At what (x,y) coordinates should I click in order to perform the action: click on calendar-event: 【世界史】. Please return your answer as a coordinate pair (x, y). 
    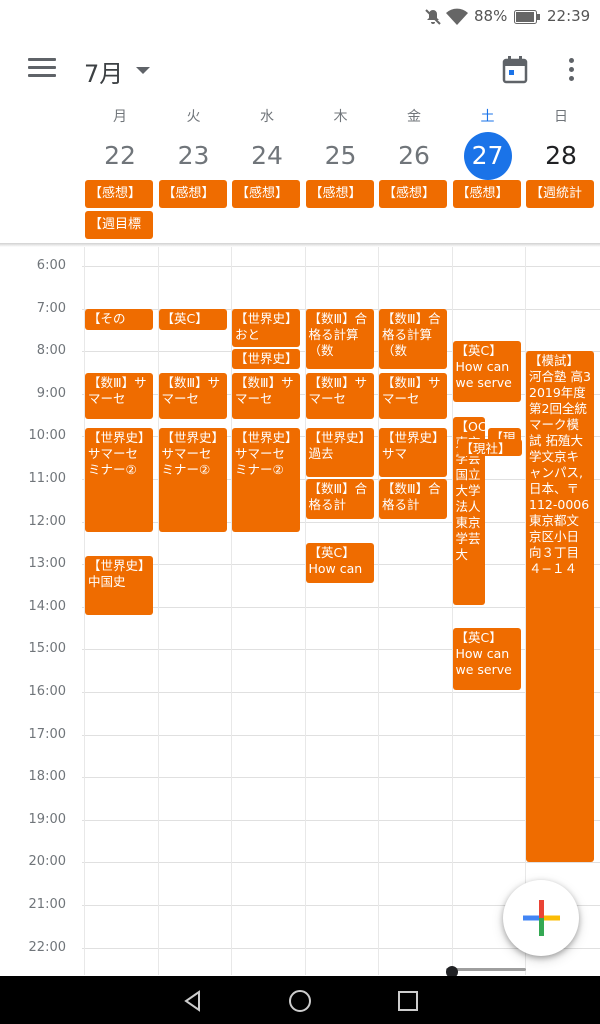
    Looking at the image, I should click on (266, 359).